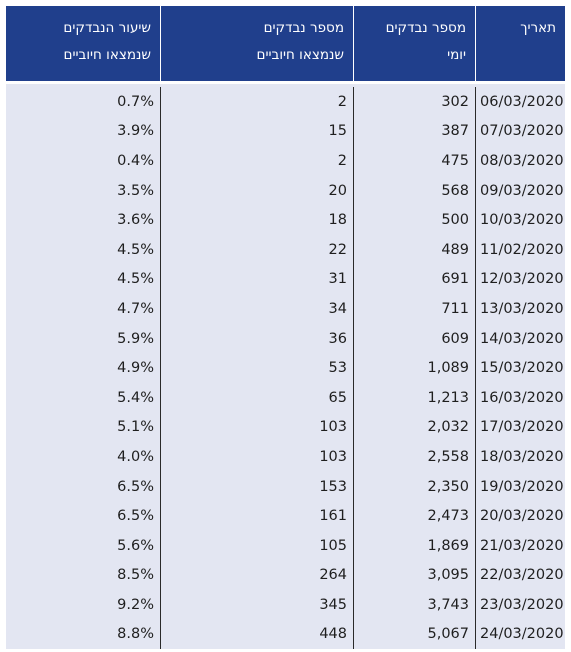 This screenshot has width=571, height=652. What do you see at coordinates (135, 427) in the screenshot?
I see `positive-rate-cell: 5.1%` at bounding box center [135, 427].